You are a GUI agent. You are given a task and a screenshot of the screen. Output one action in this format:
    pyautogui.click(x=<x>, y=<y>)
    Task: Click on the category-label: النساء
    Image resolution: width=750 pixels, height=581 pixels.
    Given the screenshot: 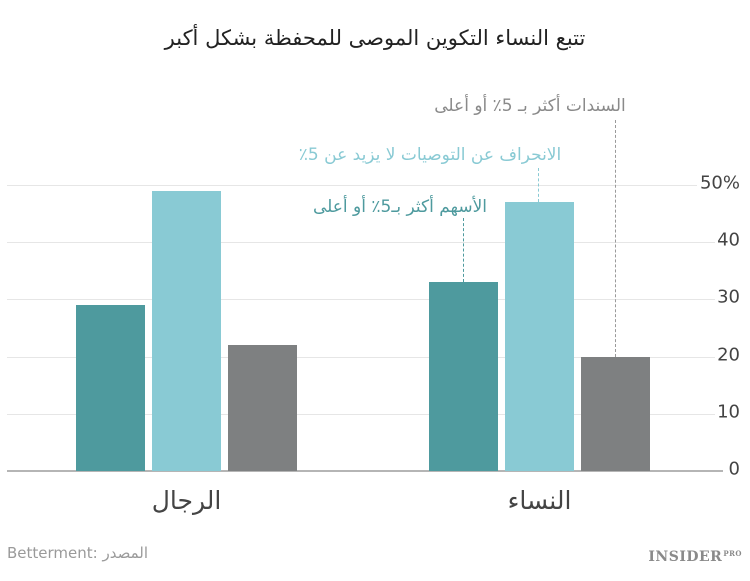 What is the action you would take?
    pyautogui.click(x=539, y=500)
    